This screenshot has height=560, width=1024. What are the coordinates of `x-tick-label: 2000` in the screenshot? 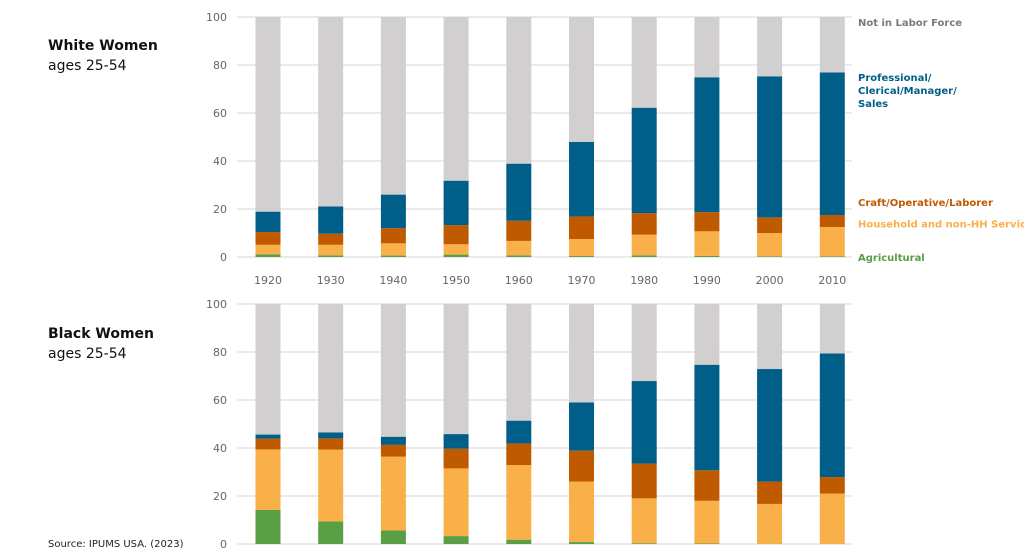 It's located at (770, 280).